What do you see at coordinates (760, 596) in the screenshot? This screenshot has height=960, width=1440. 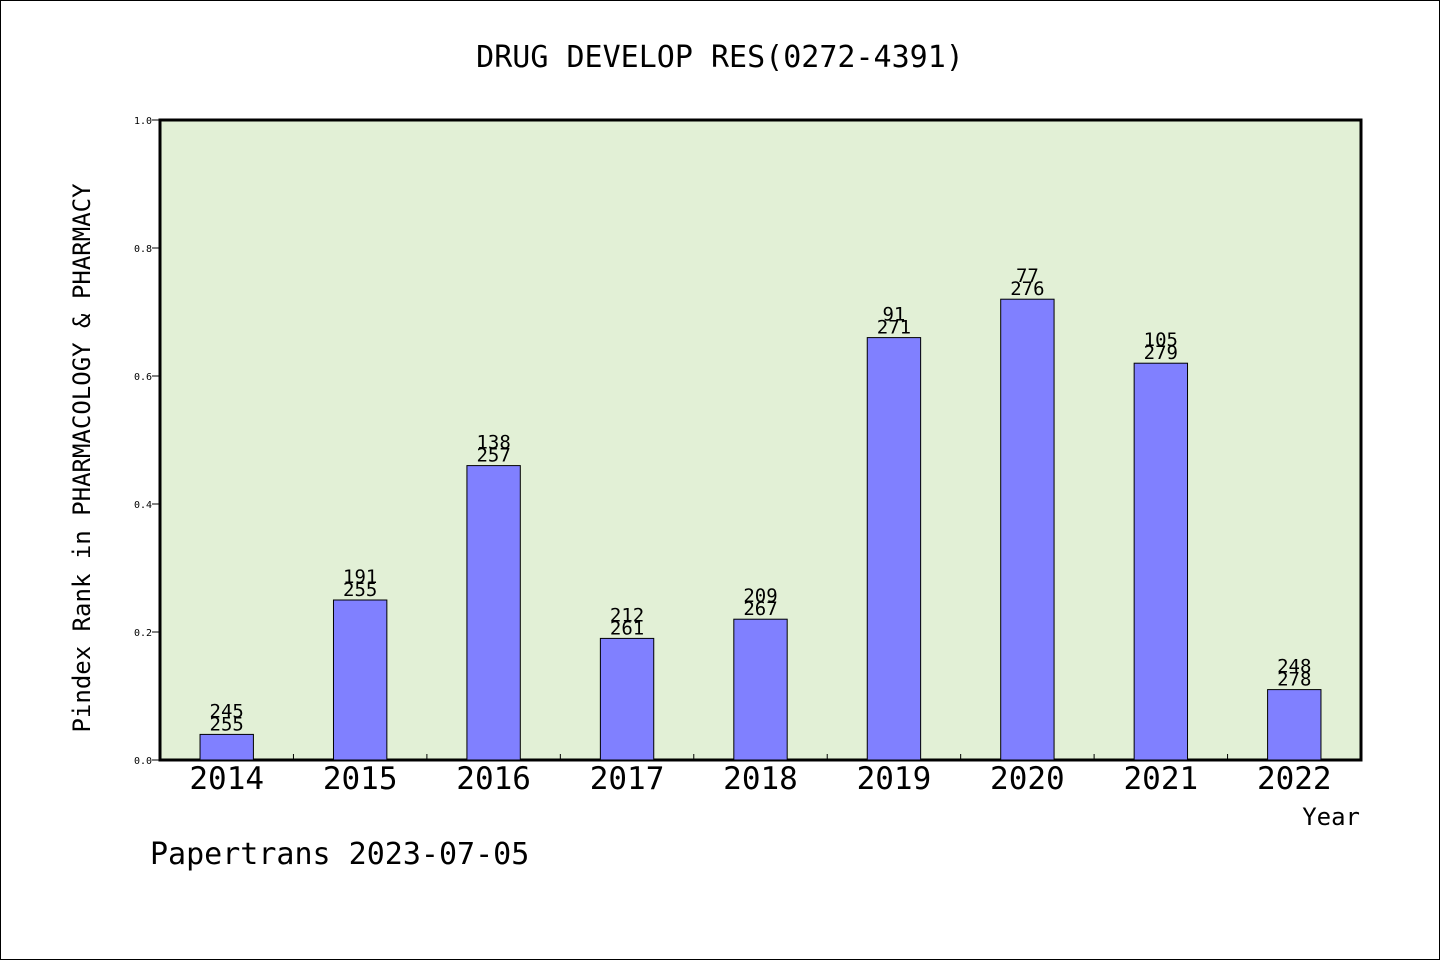 I see `bar-rank-label: 209` at bounding box center [760, 596].